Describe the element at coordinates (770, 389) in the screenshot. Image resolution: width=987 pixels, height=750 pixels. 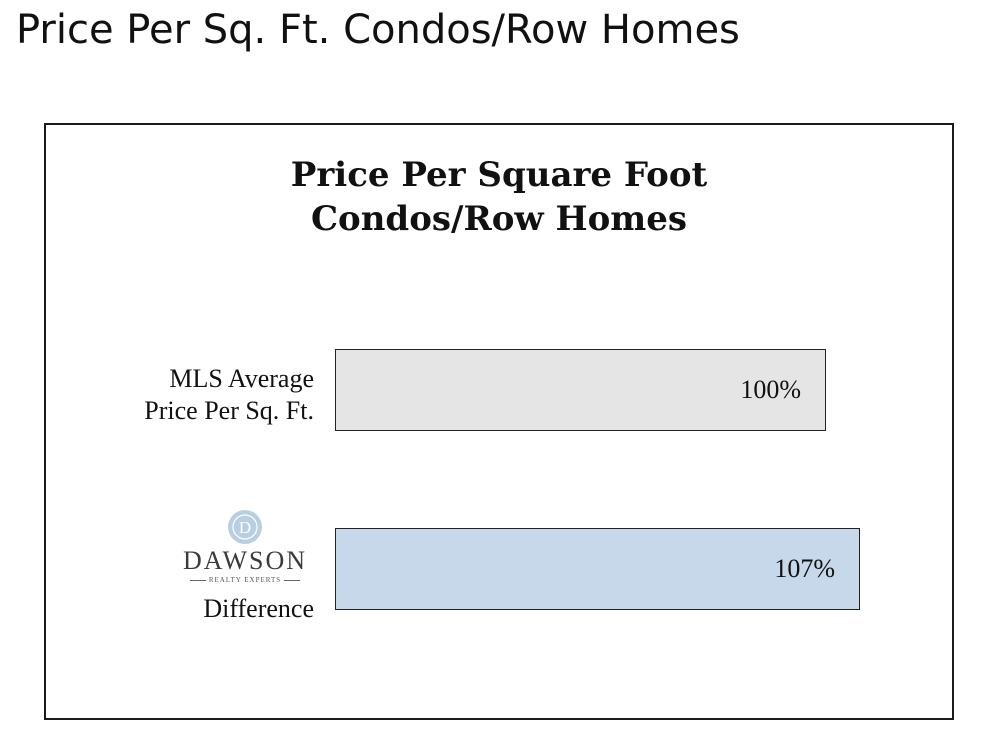
I see `bar-value-label-mls: 100%` at that location.